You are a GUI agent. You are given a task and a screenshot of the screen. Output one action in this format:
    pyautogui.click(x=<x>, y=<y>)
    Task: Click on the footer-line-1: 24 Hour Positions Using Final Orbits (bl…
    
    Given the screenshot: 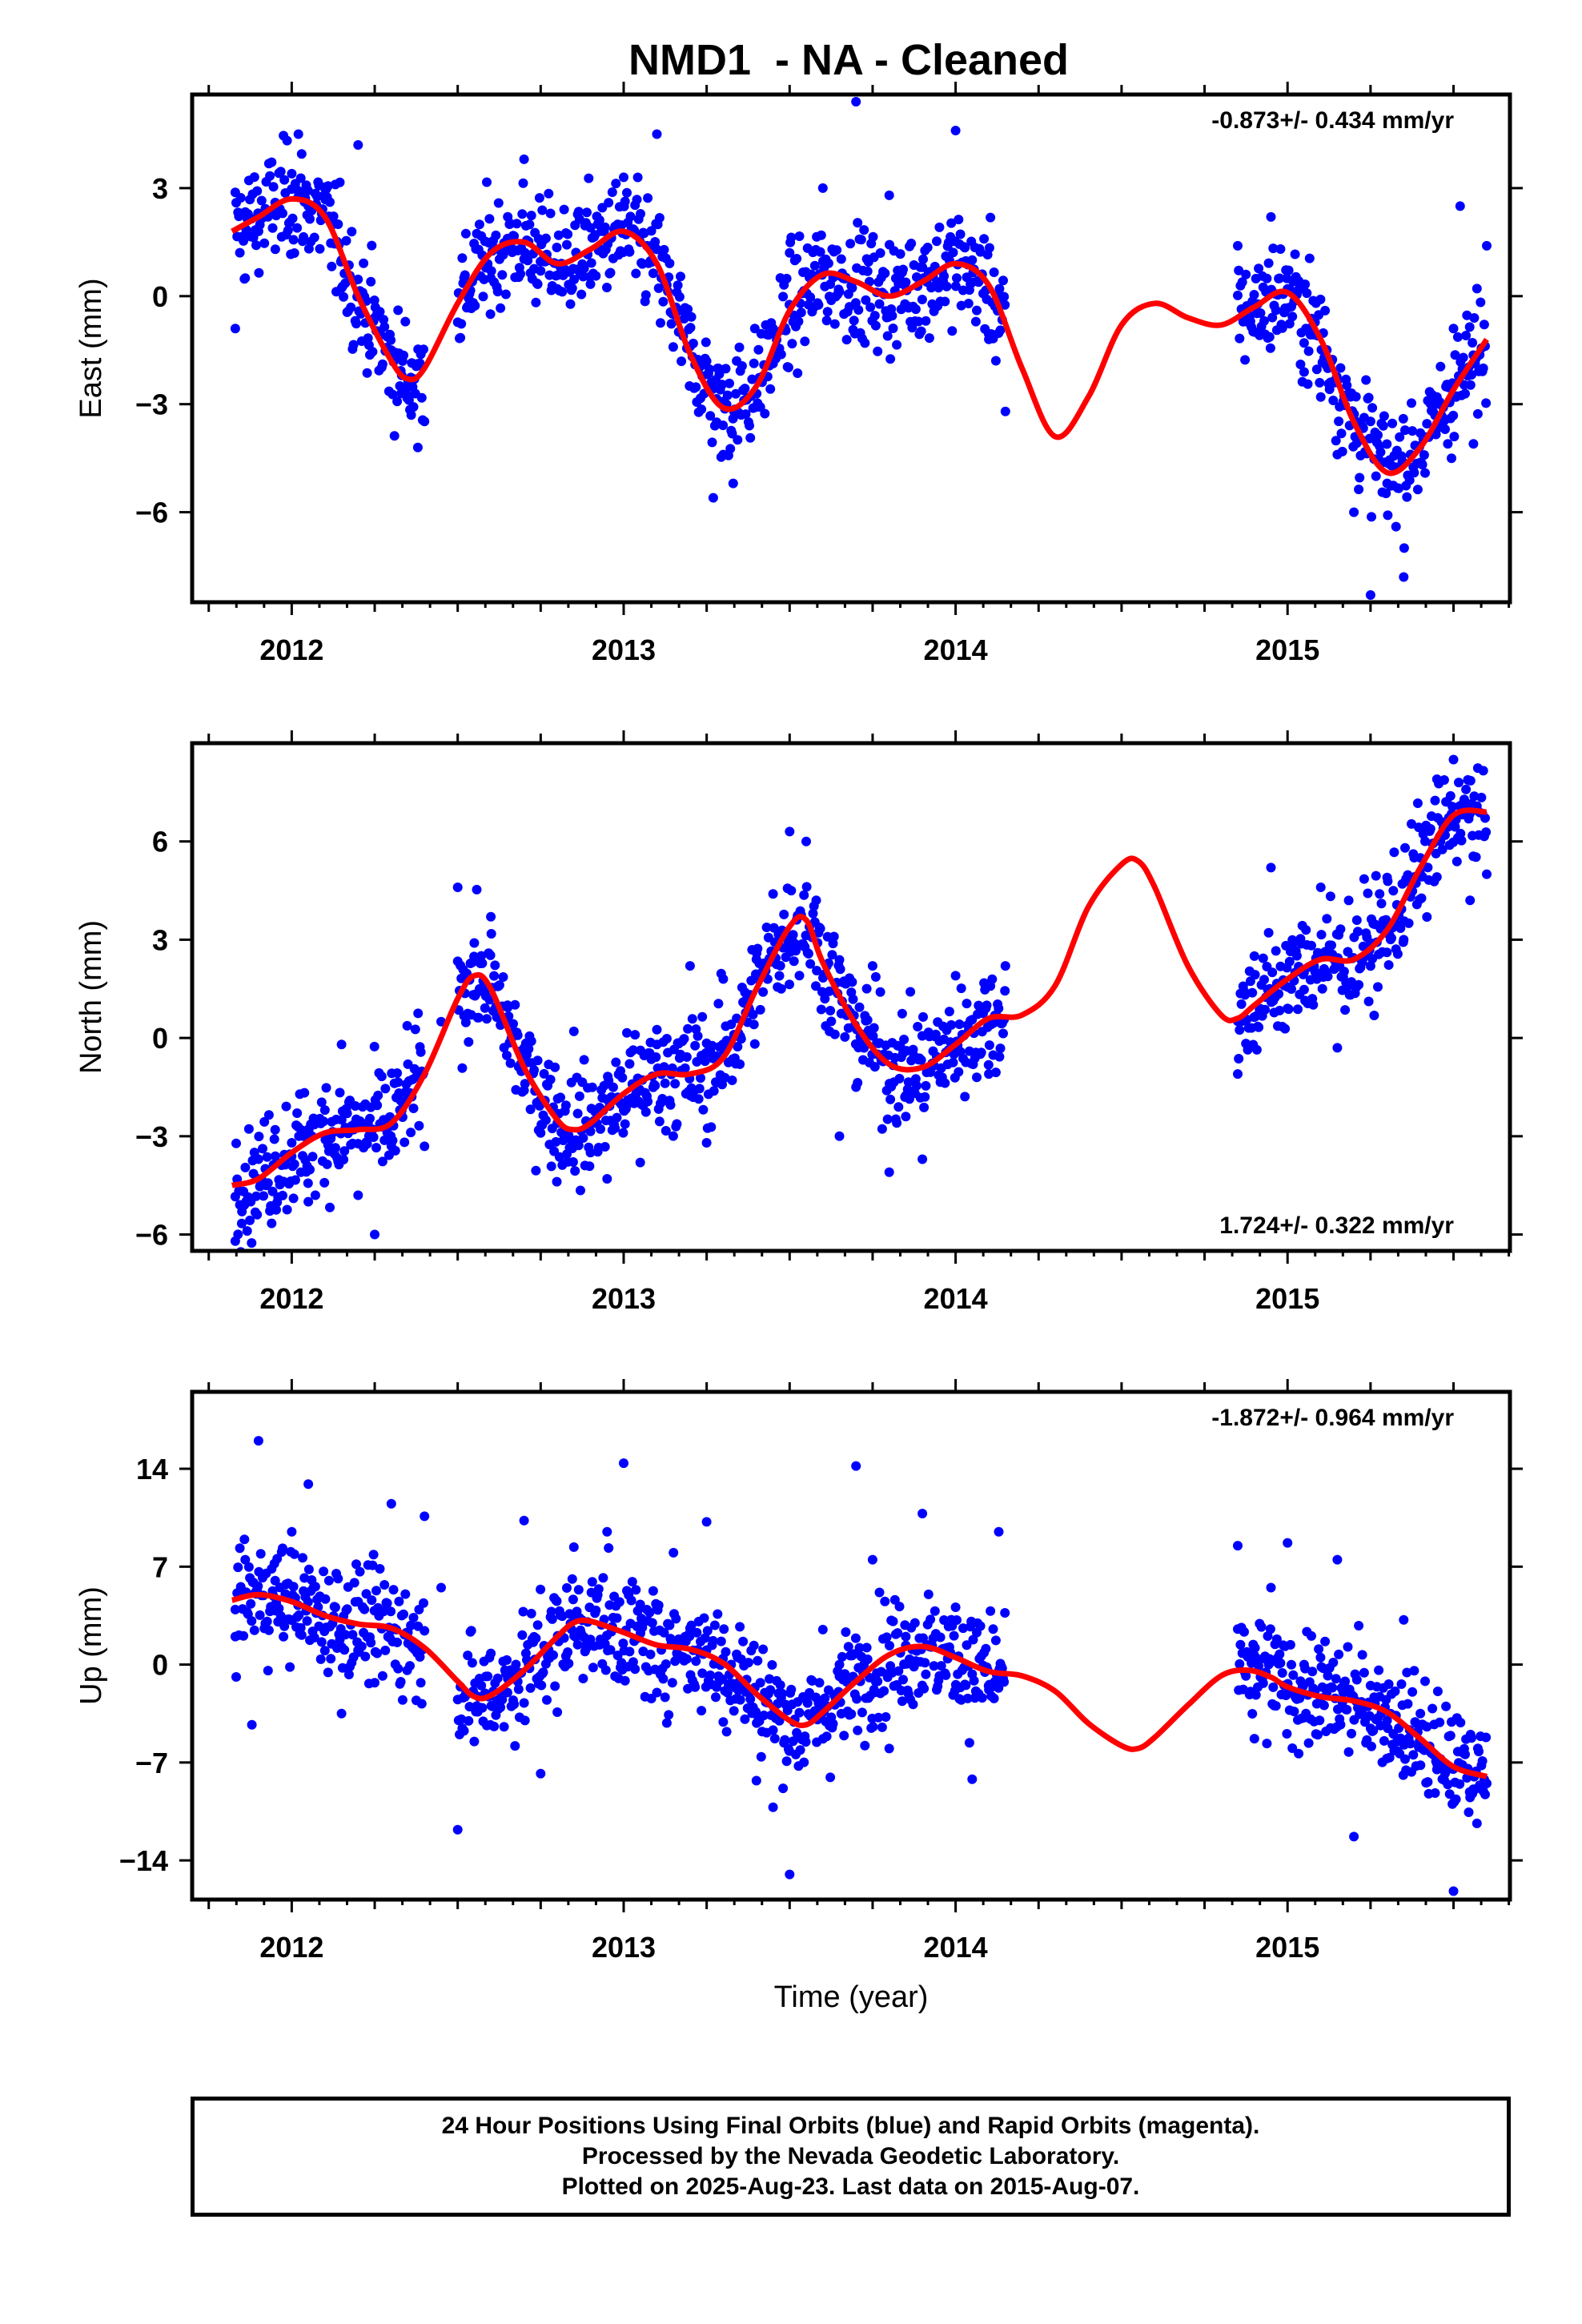 What is the action you would take?
    pyautogui.click(x=850, y=2126)
    